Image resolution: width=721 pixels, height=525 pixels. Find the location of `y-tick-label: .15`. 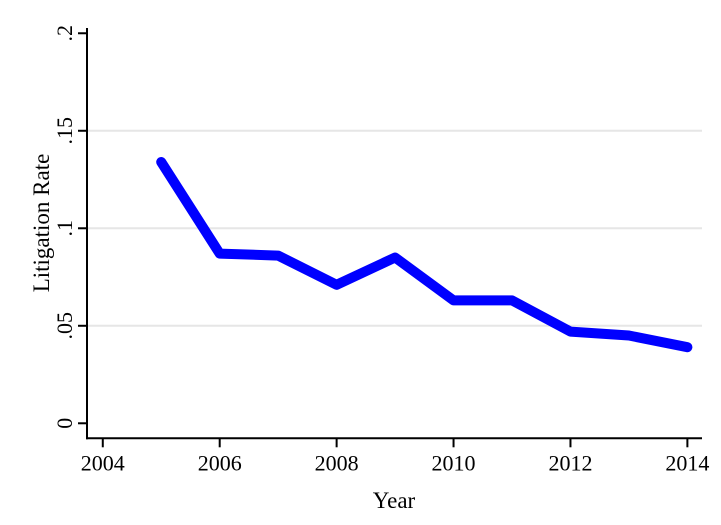

y-tick-label: .15 is located at coordinates (64, 131).